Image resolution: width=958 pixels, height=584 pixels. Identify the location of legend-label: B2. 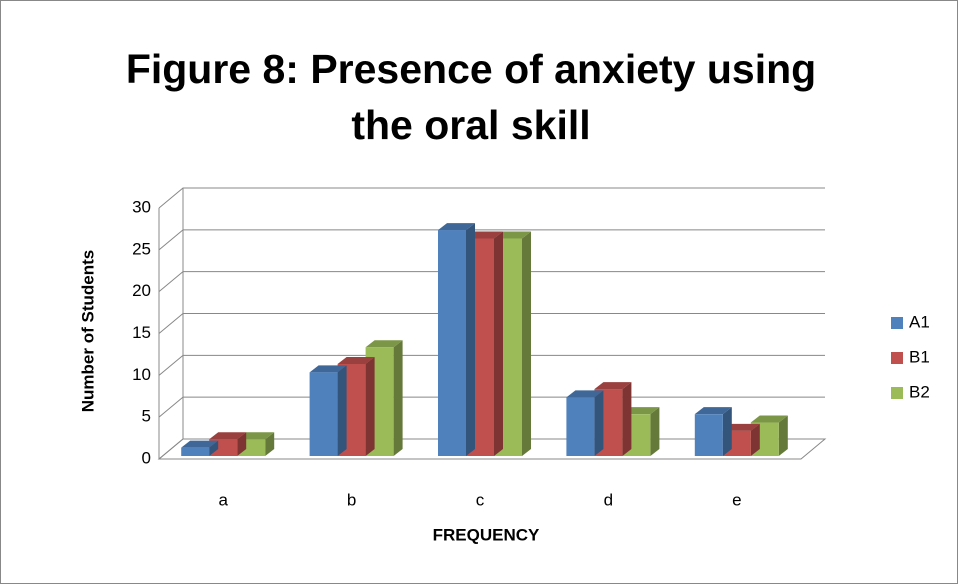
(919, 391).